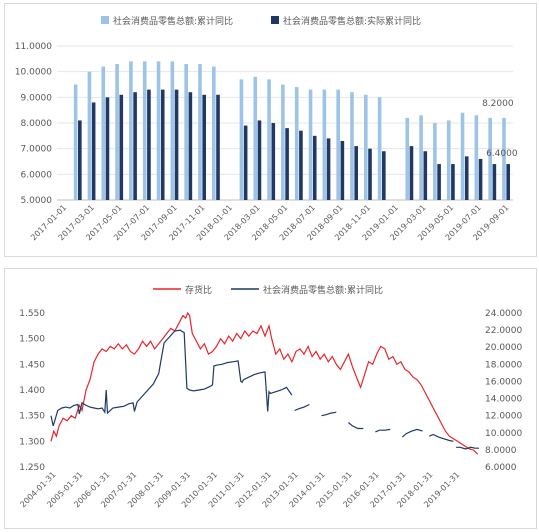 This screenshot has height=532, width=539. Describe the element at coordinates (32, 442) in the screenshot. I see `left-y-tick-label: 1.300` at that location.